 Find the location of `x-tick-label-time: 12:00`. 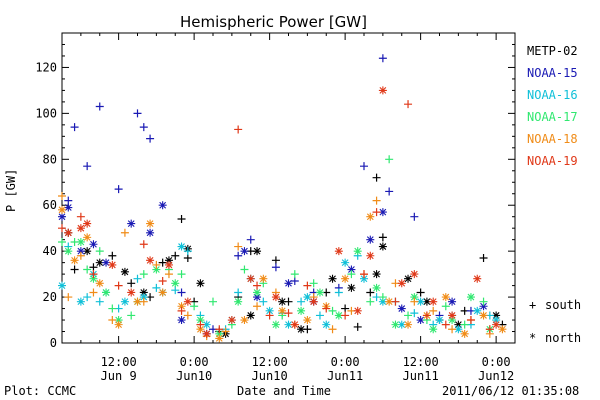

x-tick-label-time: 12:00 is located at coordinates (270, 362).